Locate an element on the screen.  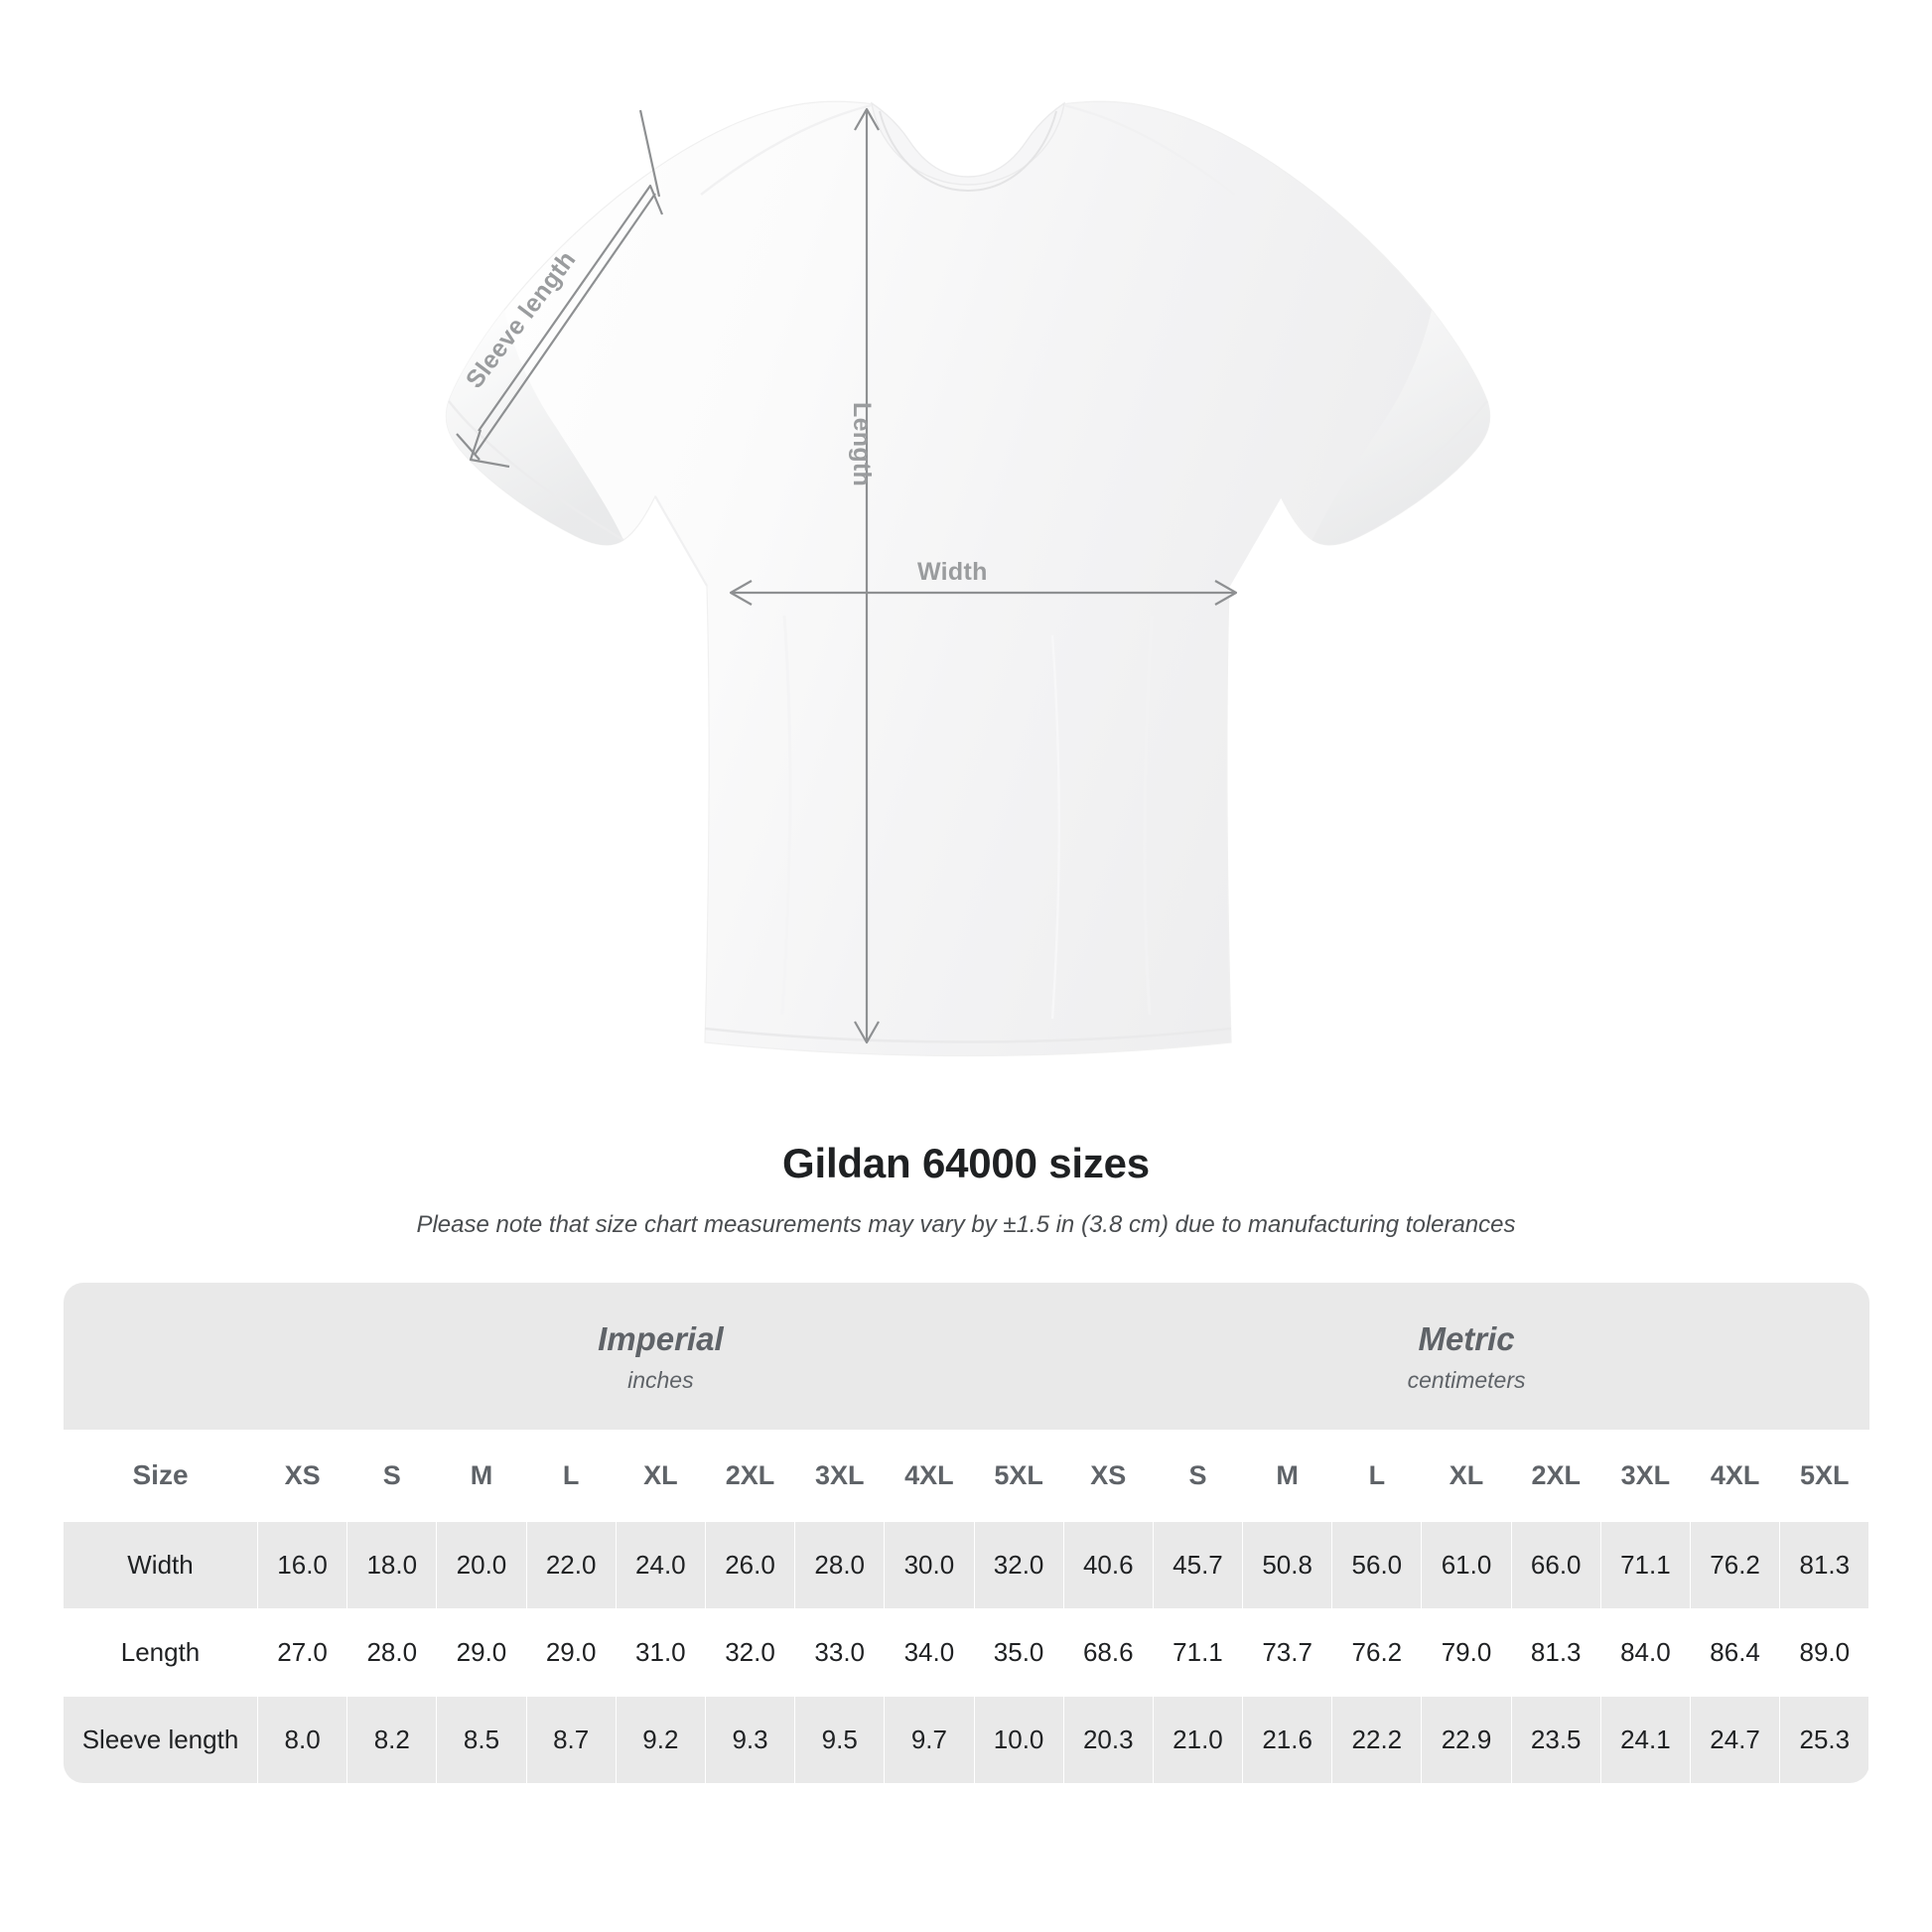
size-col-1: S is located at coordinates (392, 1475).